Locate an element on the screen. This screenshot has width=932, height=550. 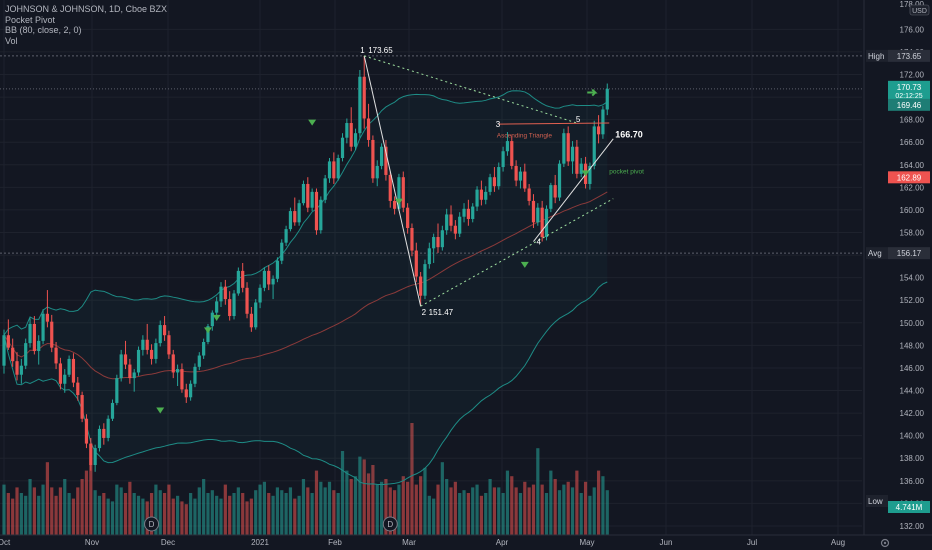
wave-5-label: 5 is located at coordinates (578, 119).